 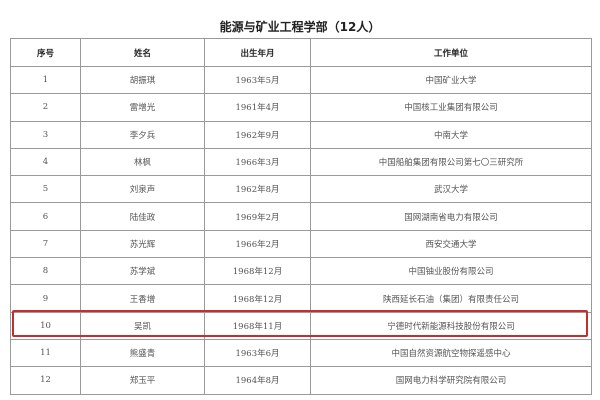 What do you see at coordinates (142, 244) in the screenshot?
I see `cell-name: 苏光辉` at bounding box center [142, 244].